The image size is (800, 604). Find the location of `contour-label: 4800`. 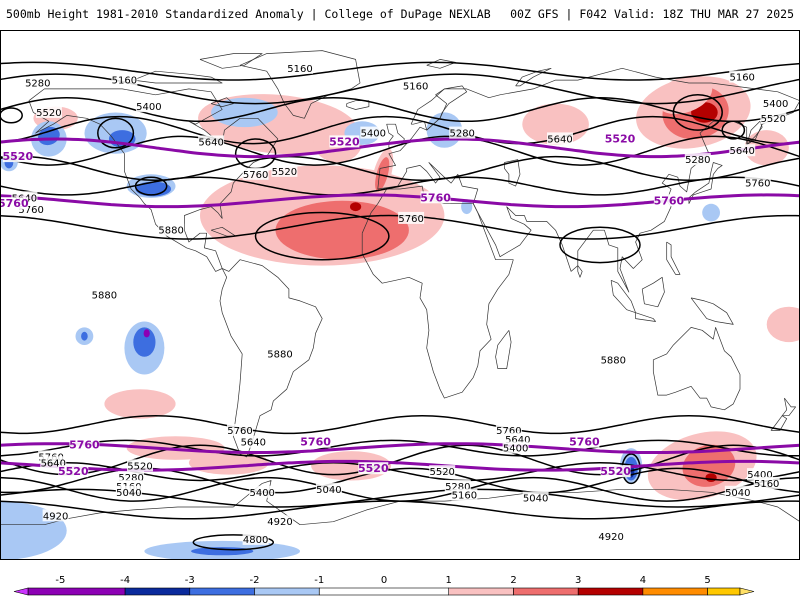

contour-label: 4800 is located at coordinates (255, 540).